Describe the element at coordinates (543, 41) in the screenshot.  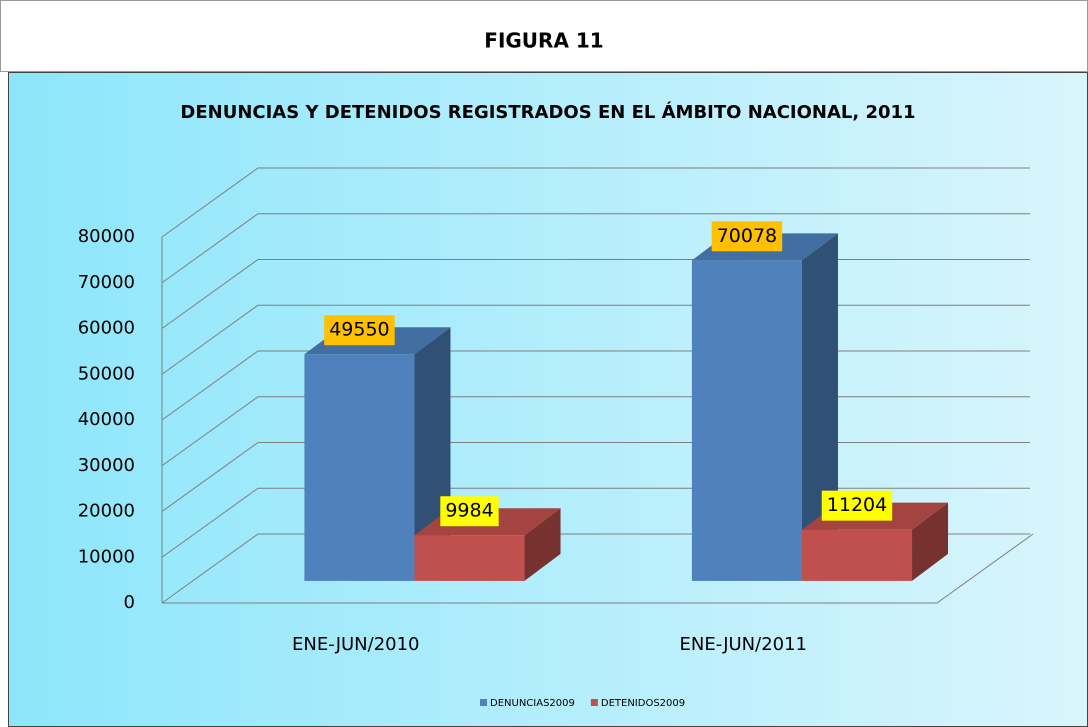
I see `header-title: FIGURA 11` at that location.